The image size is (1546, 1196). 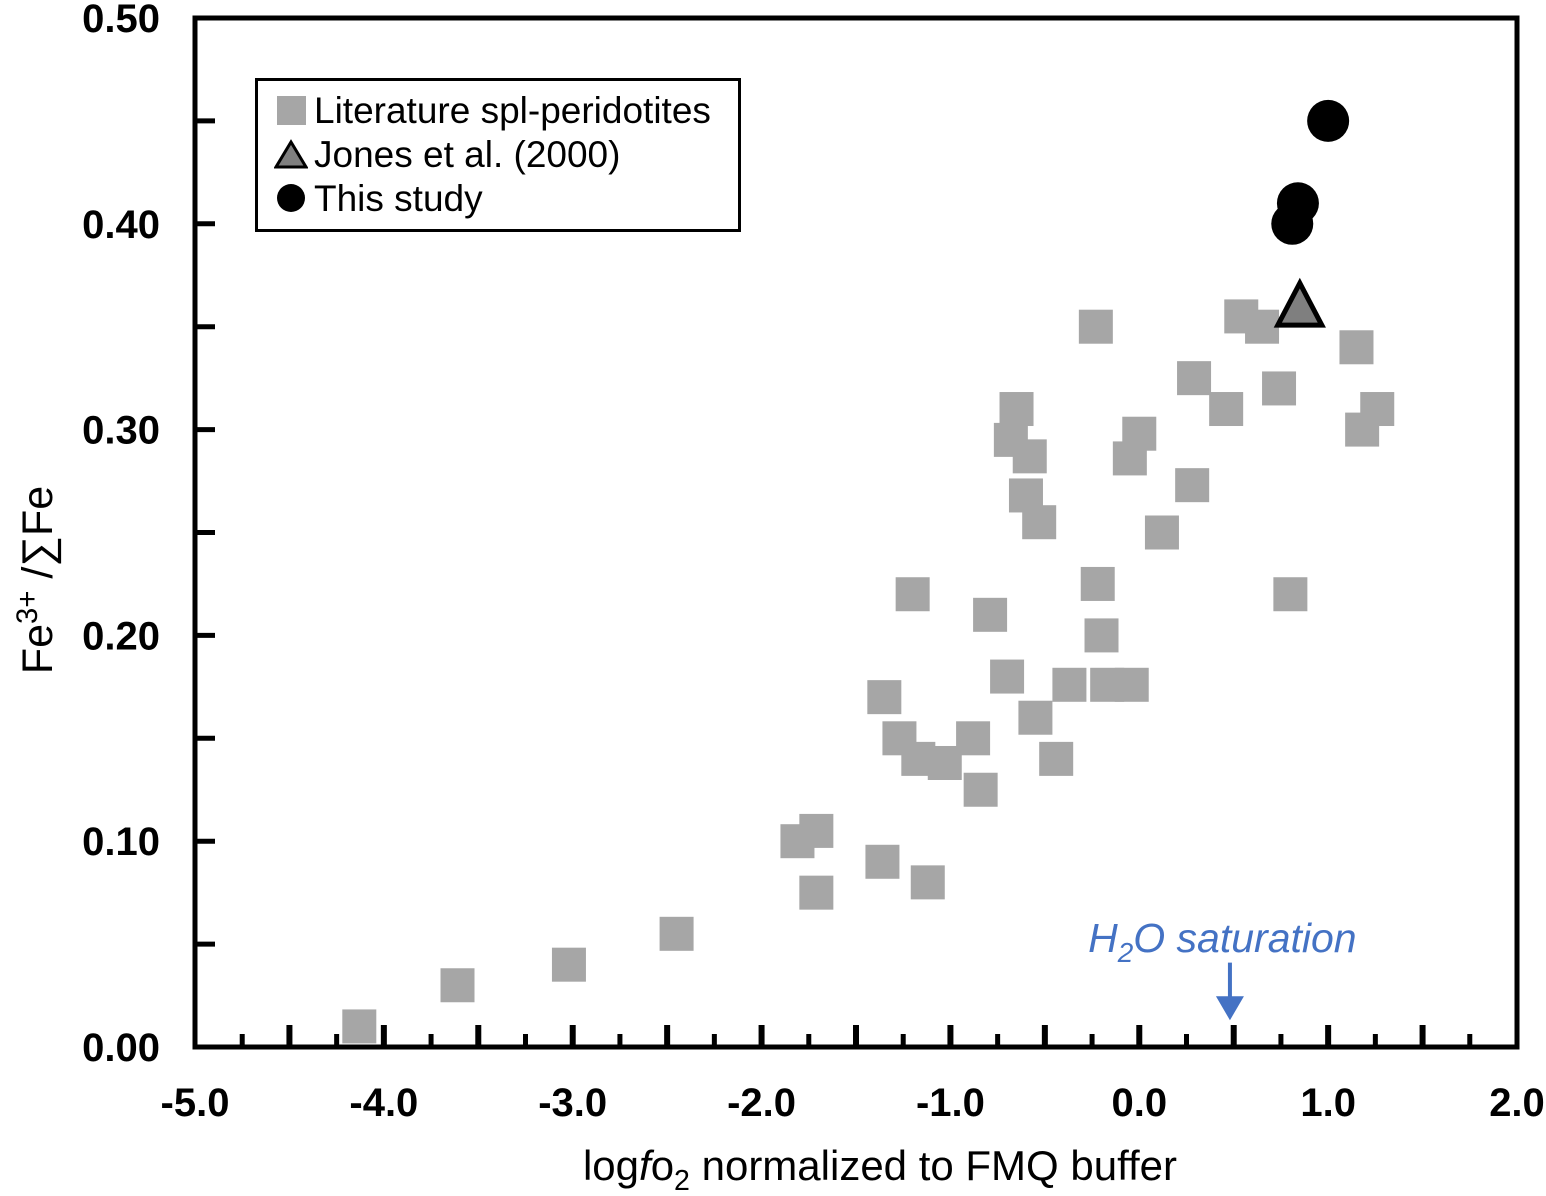 I want to click on legend-item-literature: Literature spl-peridotites, so click(x=501, y=110).